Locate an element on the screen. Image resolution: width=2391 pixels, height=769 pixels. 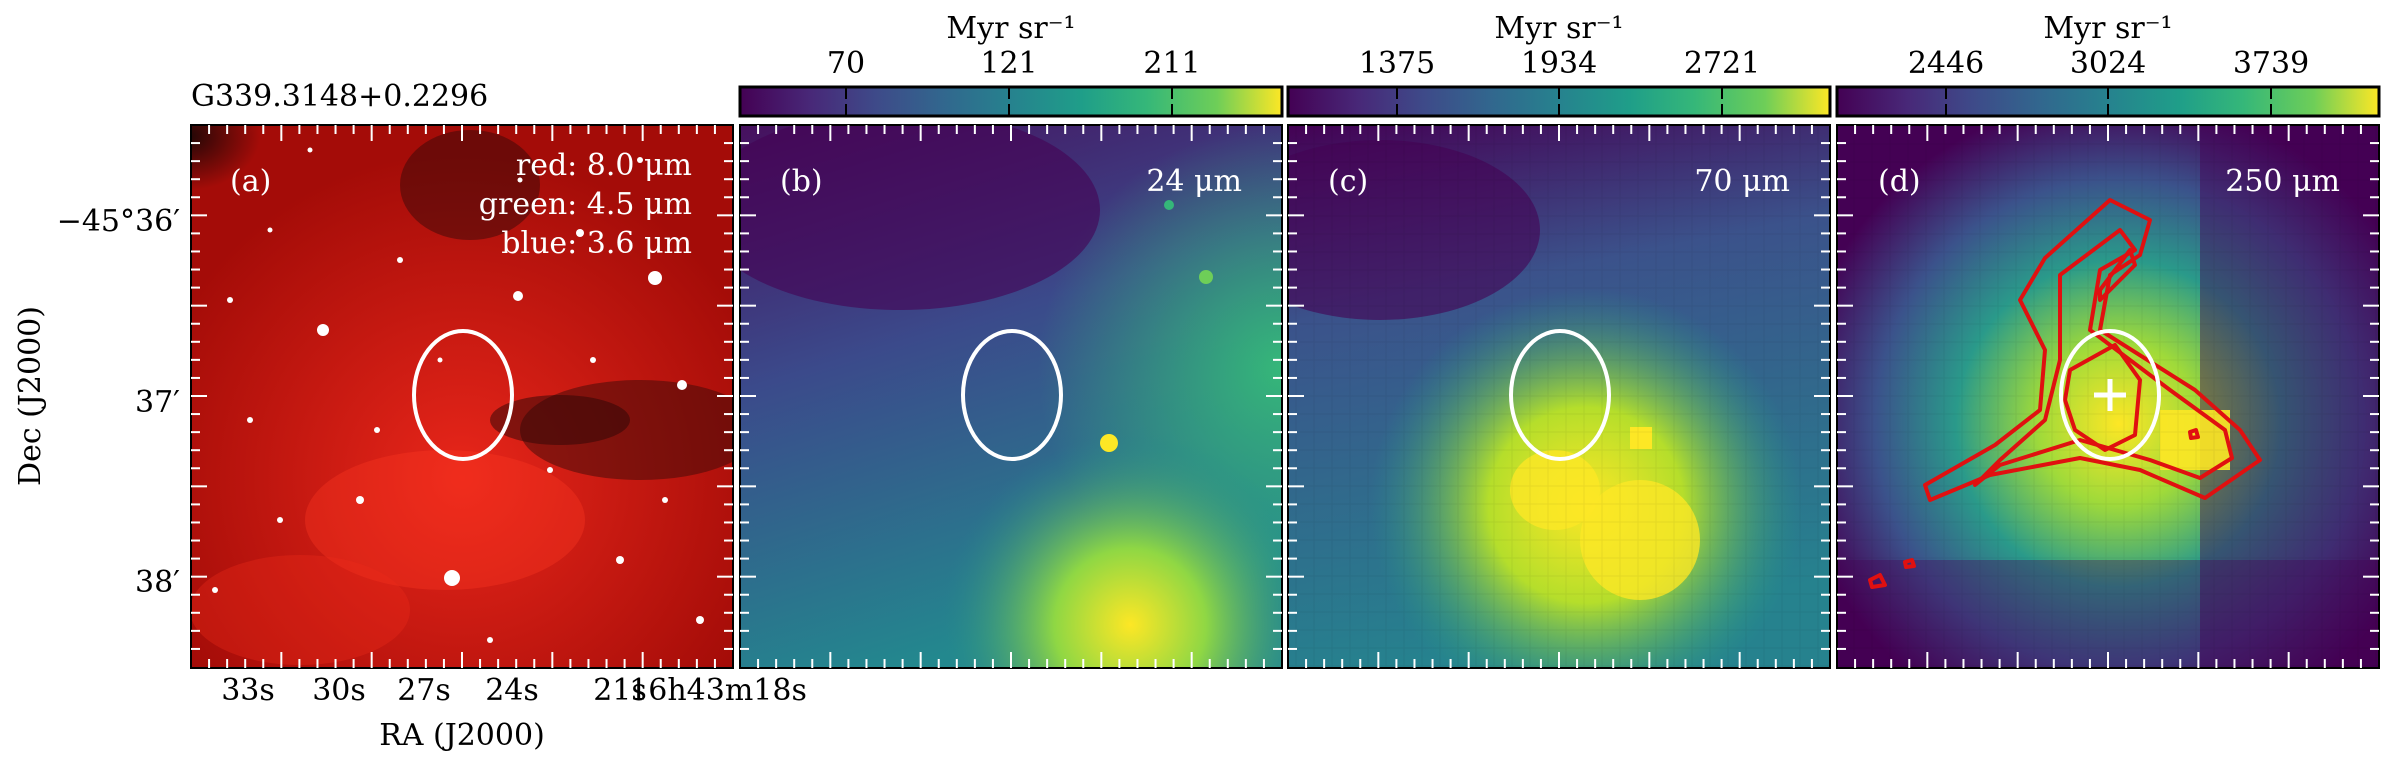
ra-tick-label: 33s is located at coordinates (248, 690).